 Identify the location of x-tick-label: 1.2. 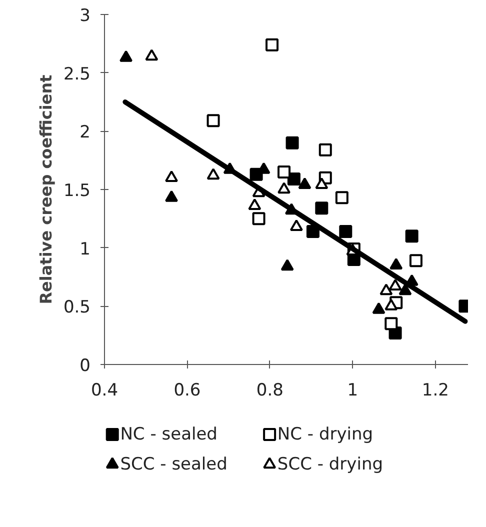
(435, 390).